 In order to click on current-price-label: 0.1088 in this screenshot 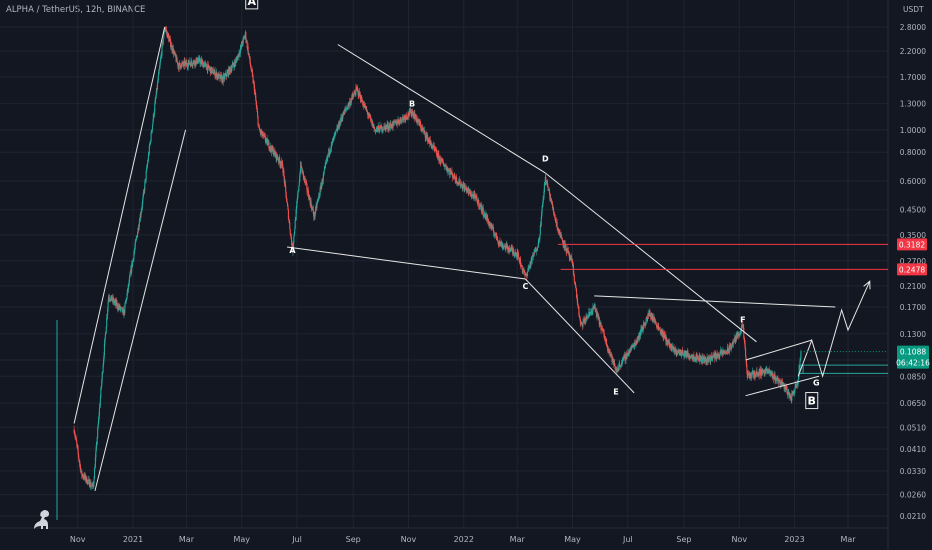, I will do `click(913, 352)`.